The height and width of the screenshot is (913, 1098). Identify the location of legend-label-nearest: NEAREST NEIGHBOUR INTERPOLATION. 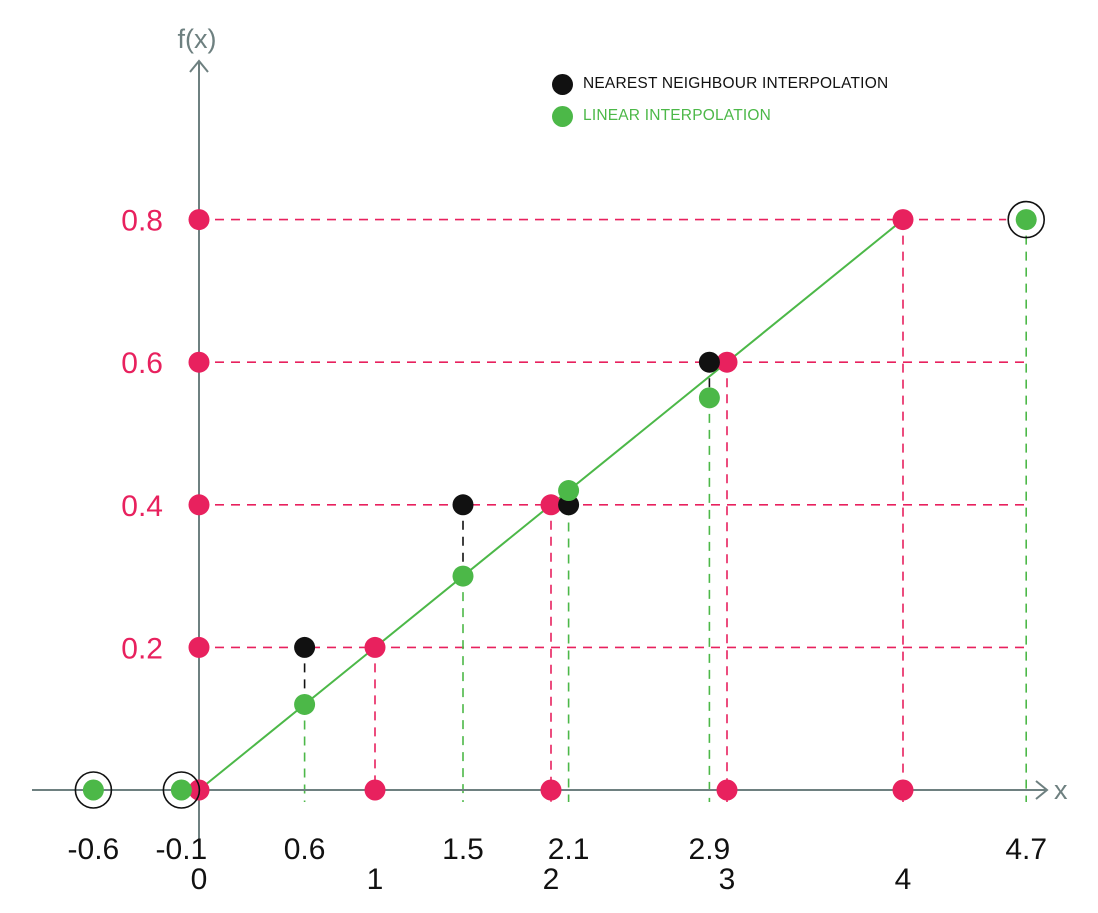
(736, 83).